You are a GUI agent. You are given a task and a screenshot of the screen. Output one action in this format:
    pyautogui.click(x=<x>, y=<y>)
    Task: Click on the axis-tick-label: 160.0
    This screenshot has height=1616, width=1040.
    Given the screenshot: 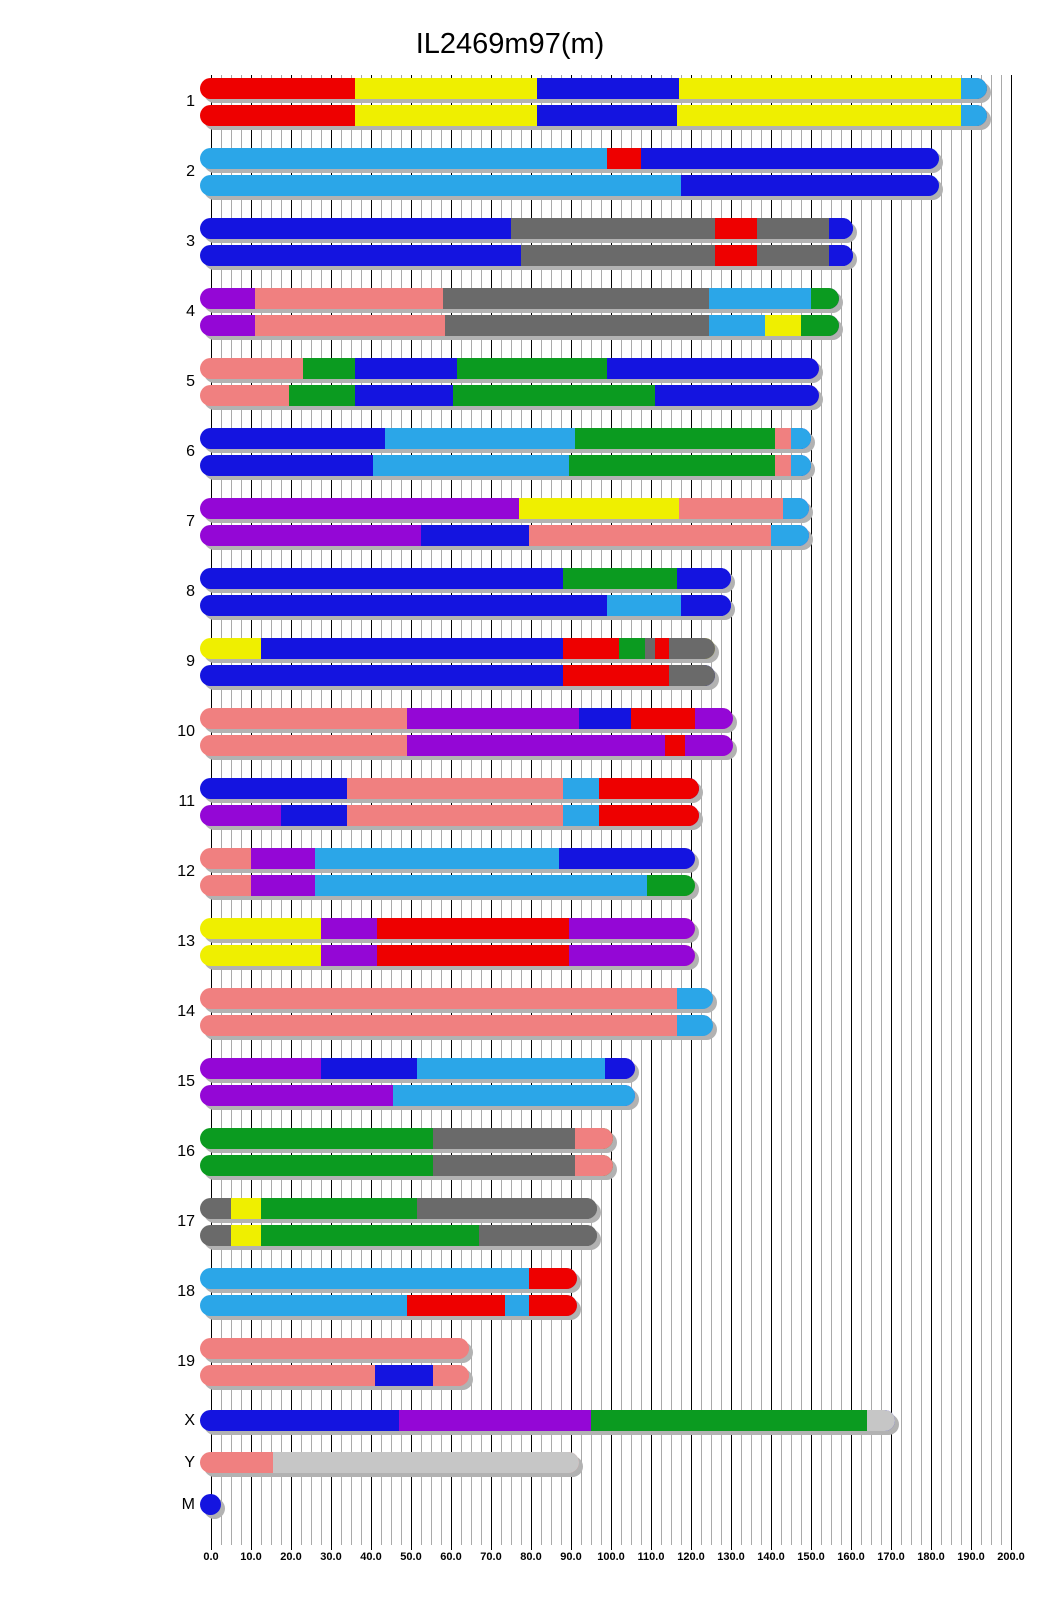 What is the action you would take?
    pyautogui.click(x=851, y=1557)
    